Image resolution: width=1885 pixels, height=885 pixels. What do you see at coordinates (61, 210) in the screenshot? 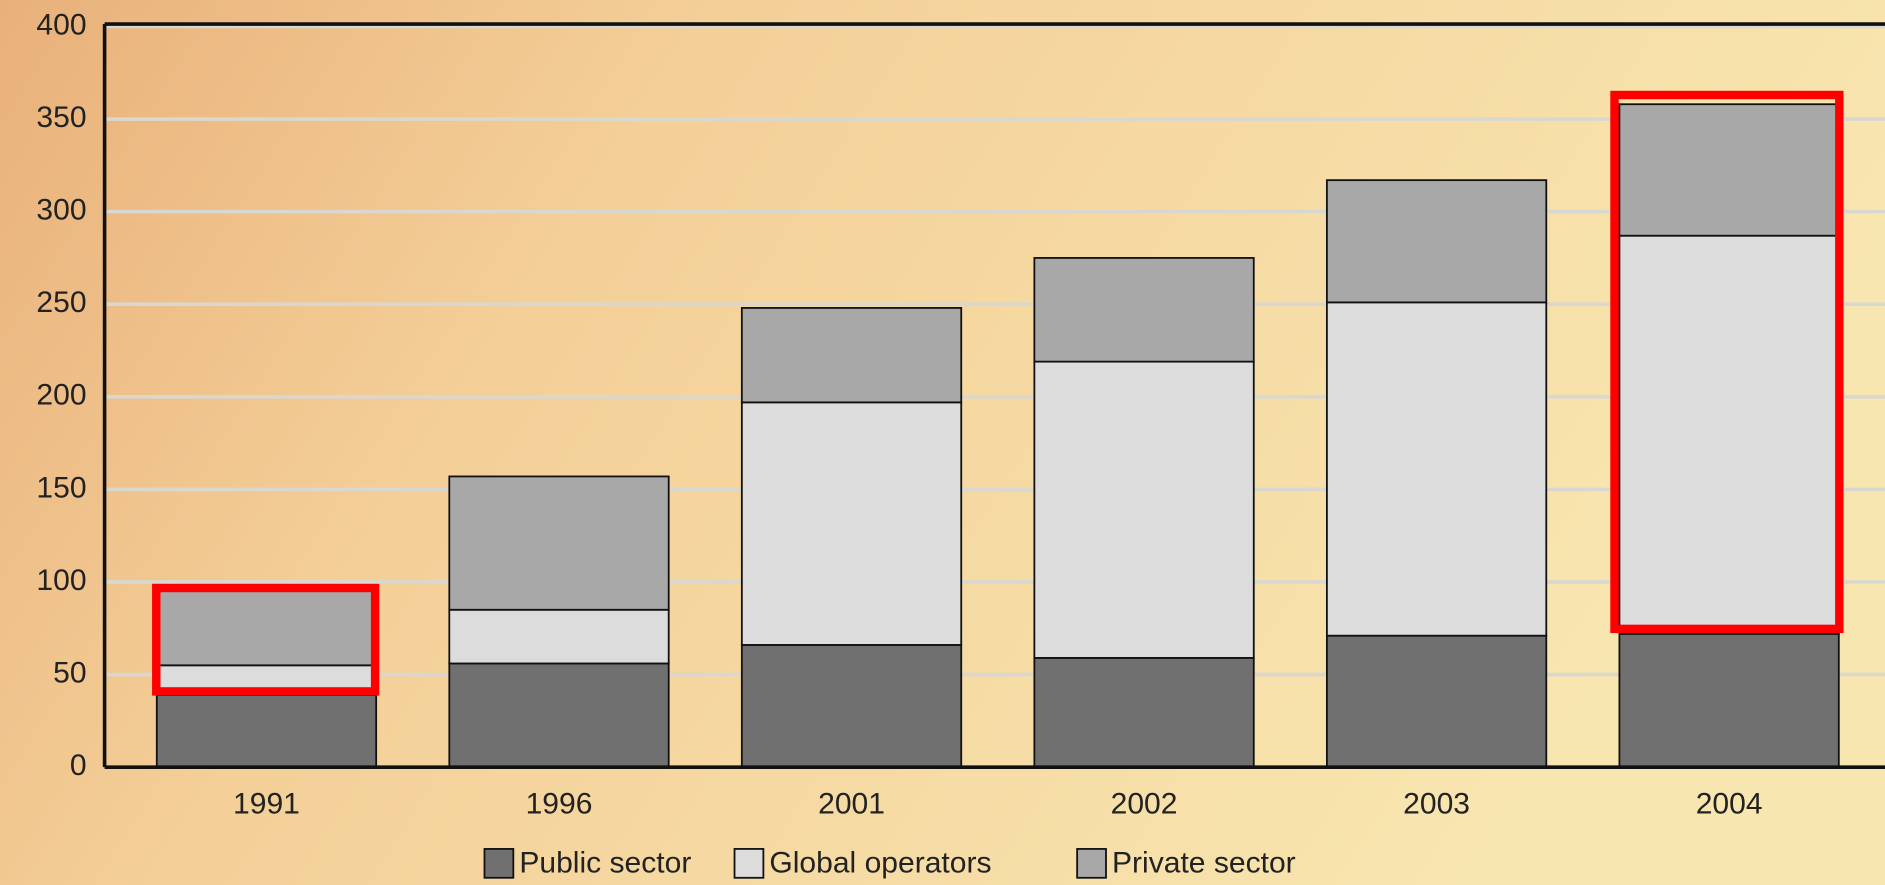
I see `y-tick-label: 300` at bounding box center [61, 210].